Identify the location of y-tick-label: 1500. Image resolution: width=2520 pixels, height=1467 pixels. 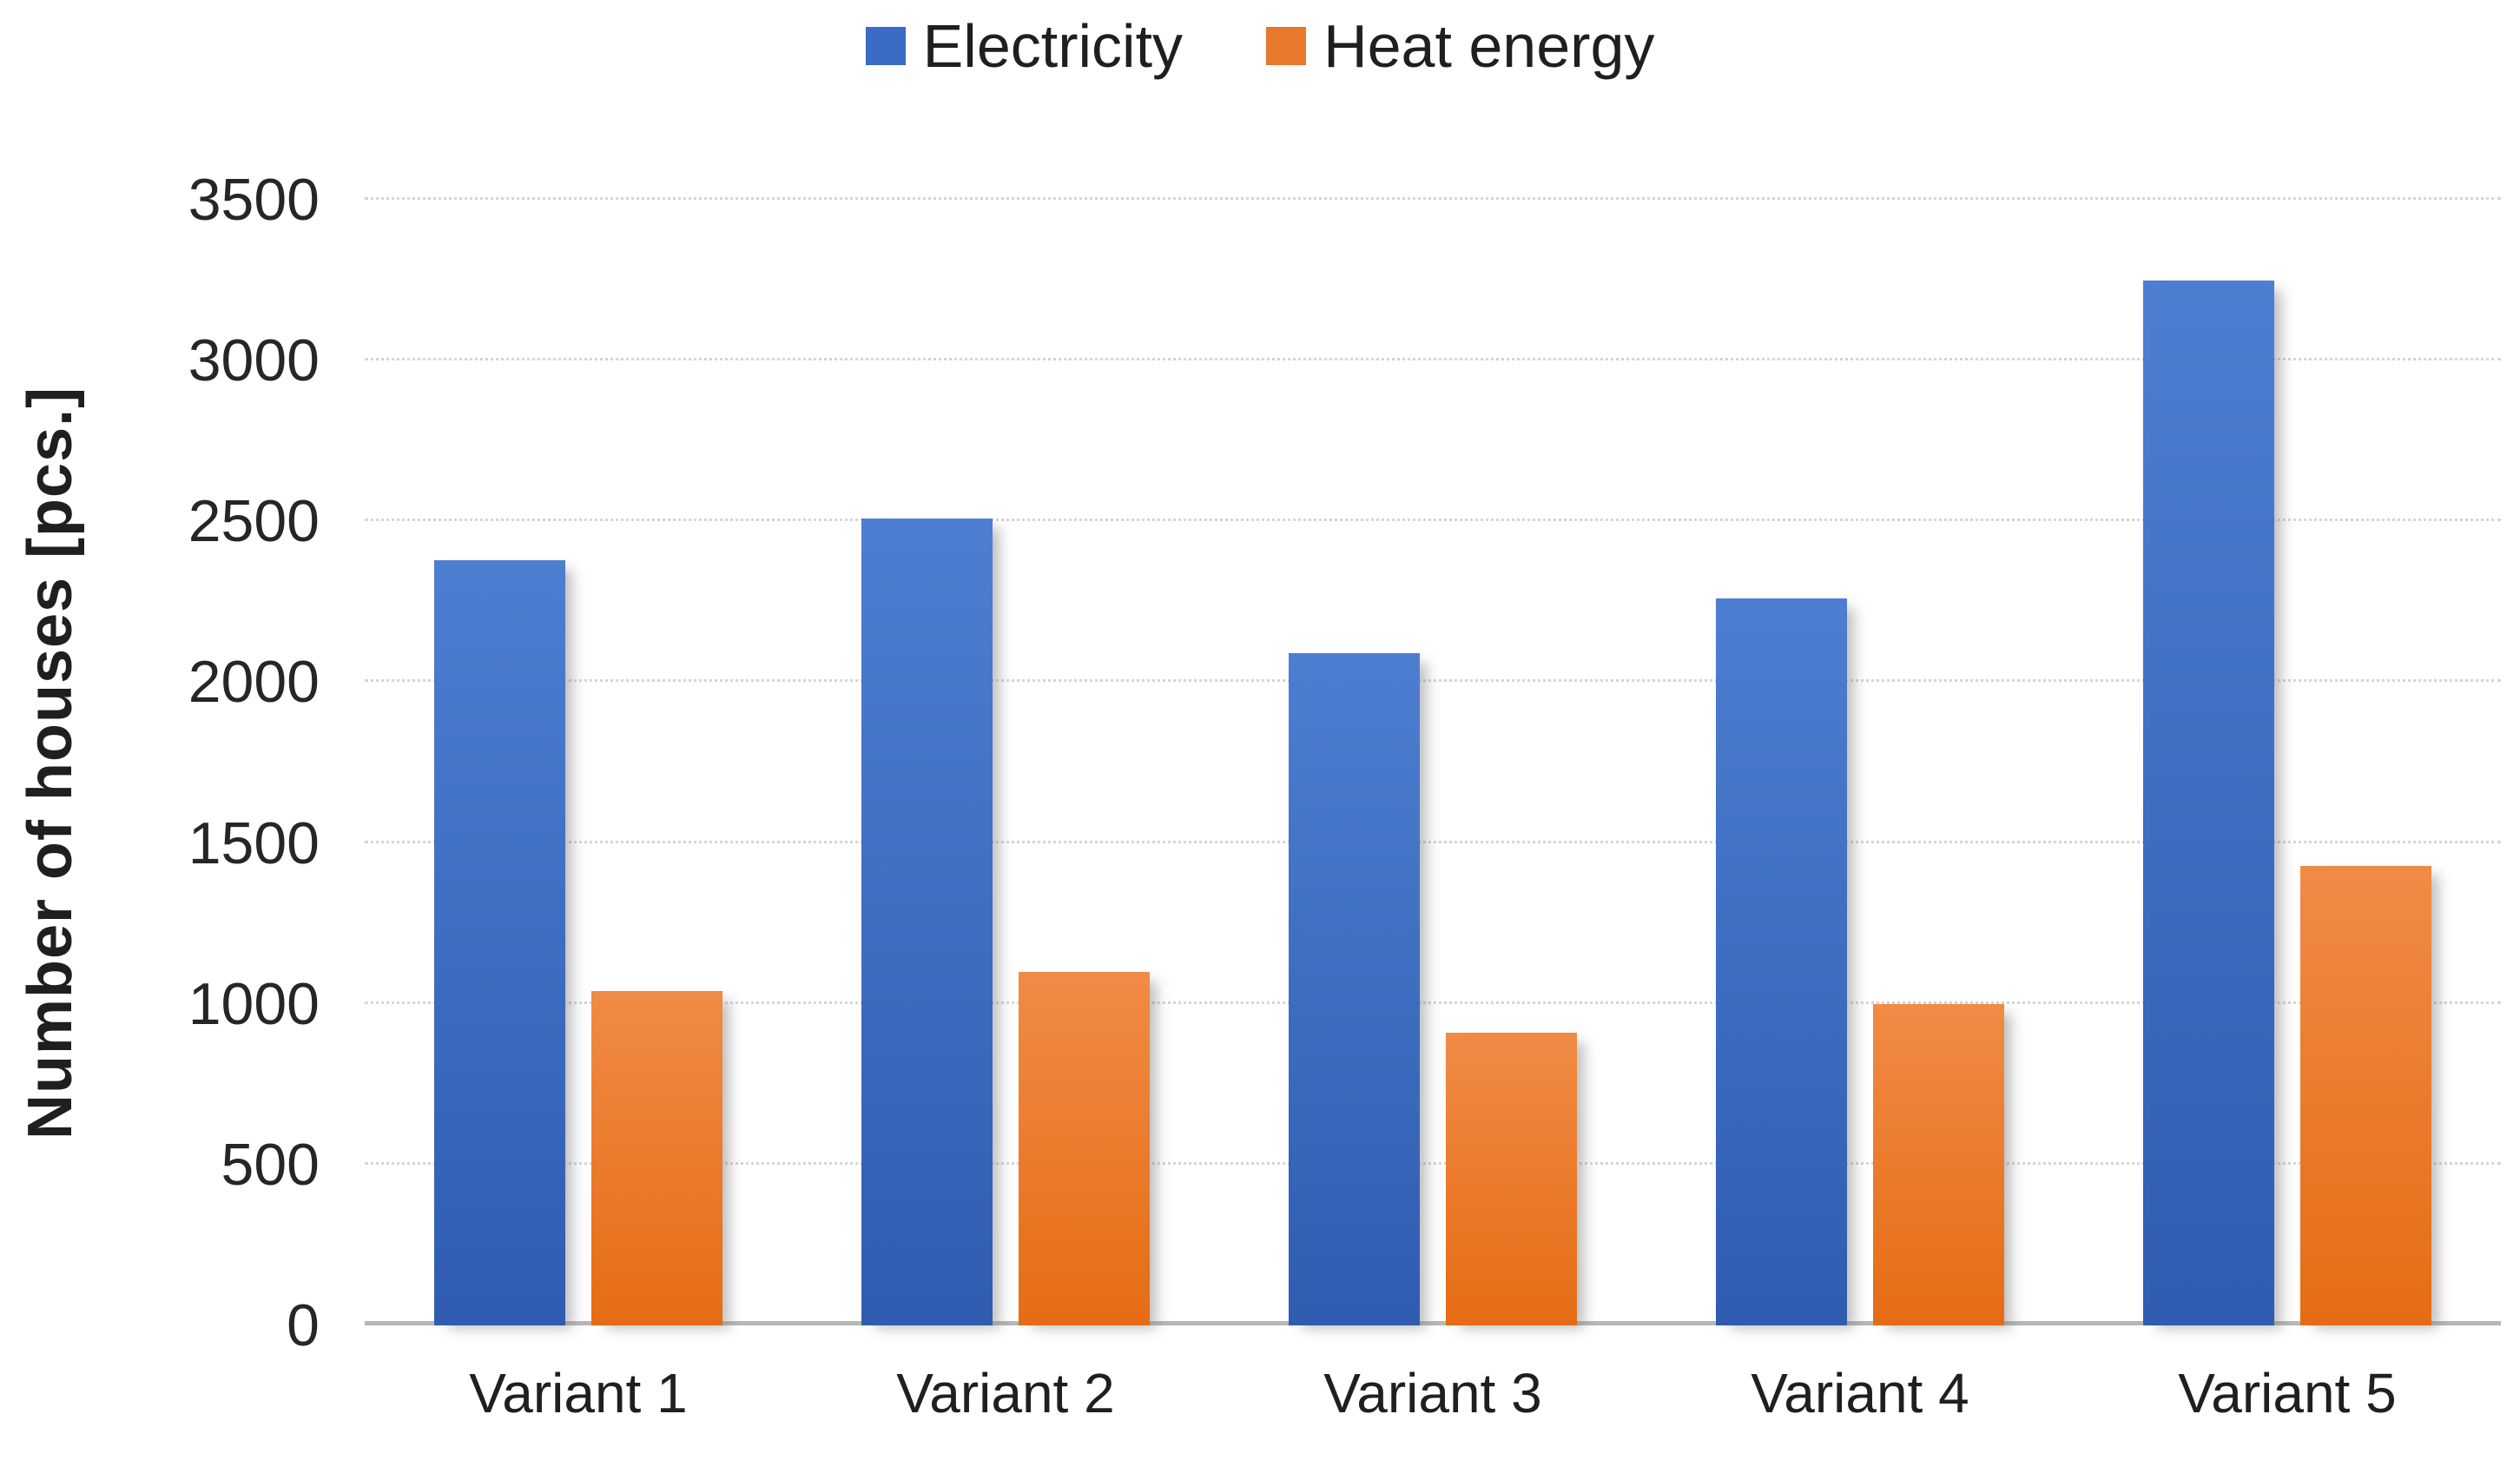
(254, 842).